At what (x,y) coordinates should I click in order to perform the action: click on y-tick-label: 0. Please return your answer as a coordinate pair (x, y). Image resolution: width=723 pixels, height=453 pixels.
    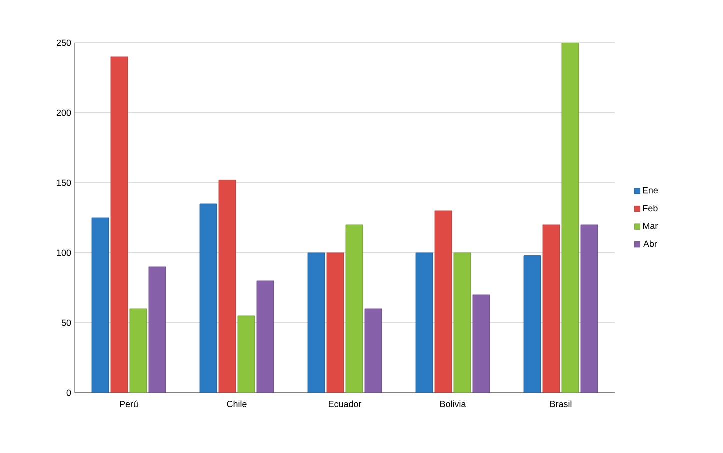
    Looking at the image, I should click on (69, 393).